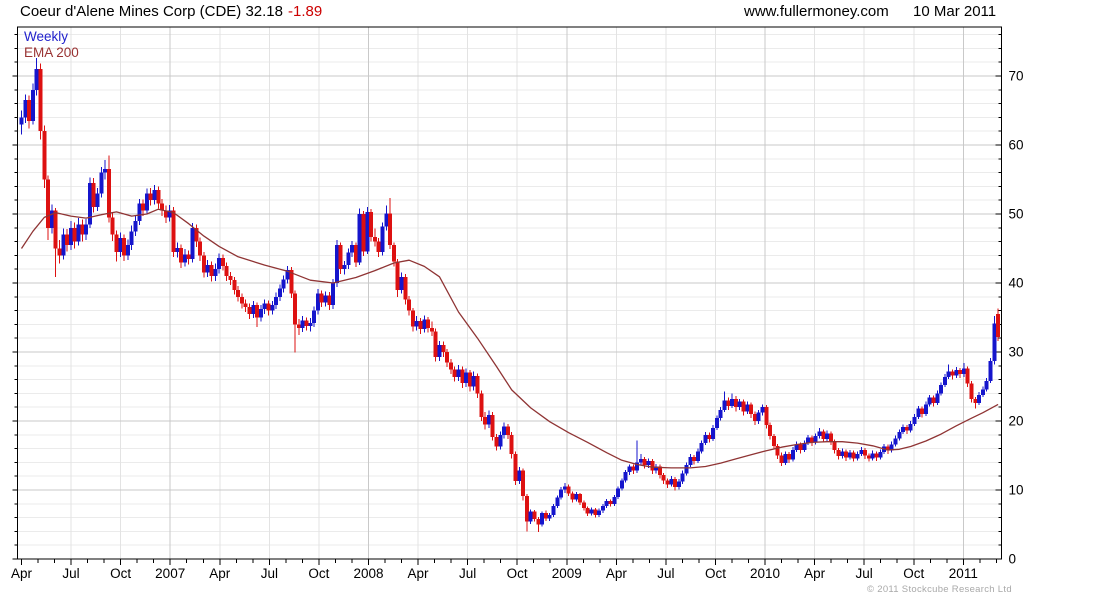 The height and width of the screenshot is (600, 1100). Describe the element at coordinates (765, 573) in the screenshot. I see `svg-text: 2010` at that location.